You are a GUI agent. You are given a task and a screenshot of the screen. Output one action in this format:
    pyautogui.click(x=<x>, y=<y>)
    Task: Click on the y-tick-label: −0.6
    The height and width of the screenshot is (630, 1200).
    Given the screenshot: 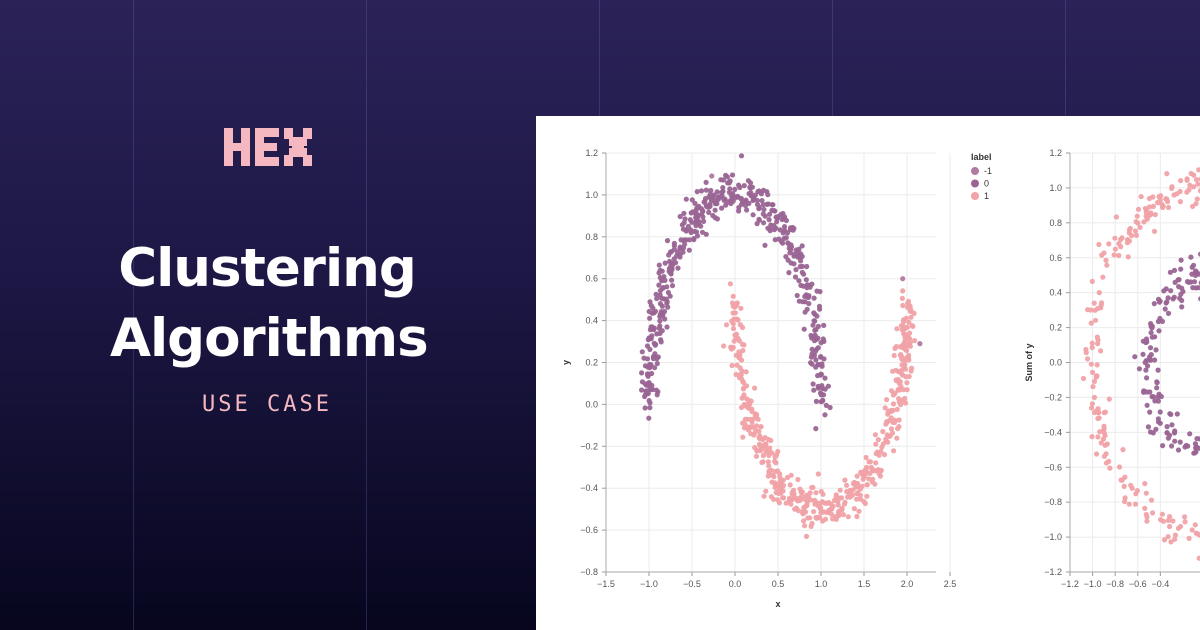 What is the action you would take?
    pyautogui.click(x=589, y=530)
    